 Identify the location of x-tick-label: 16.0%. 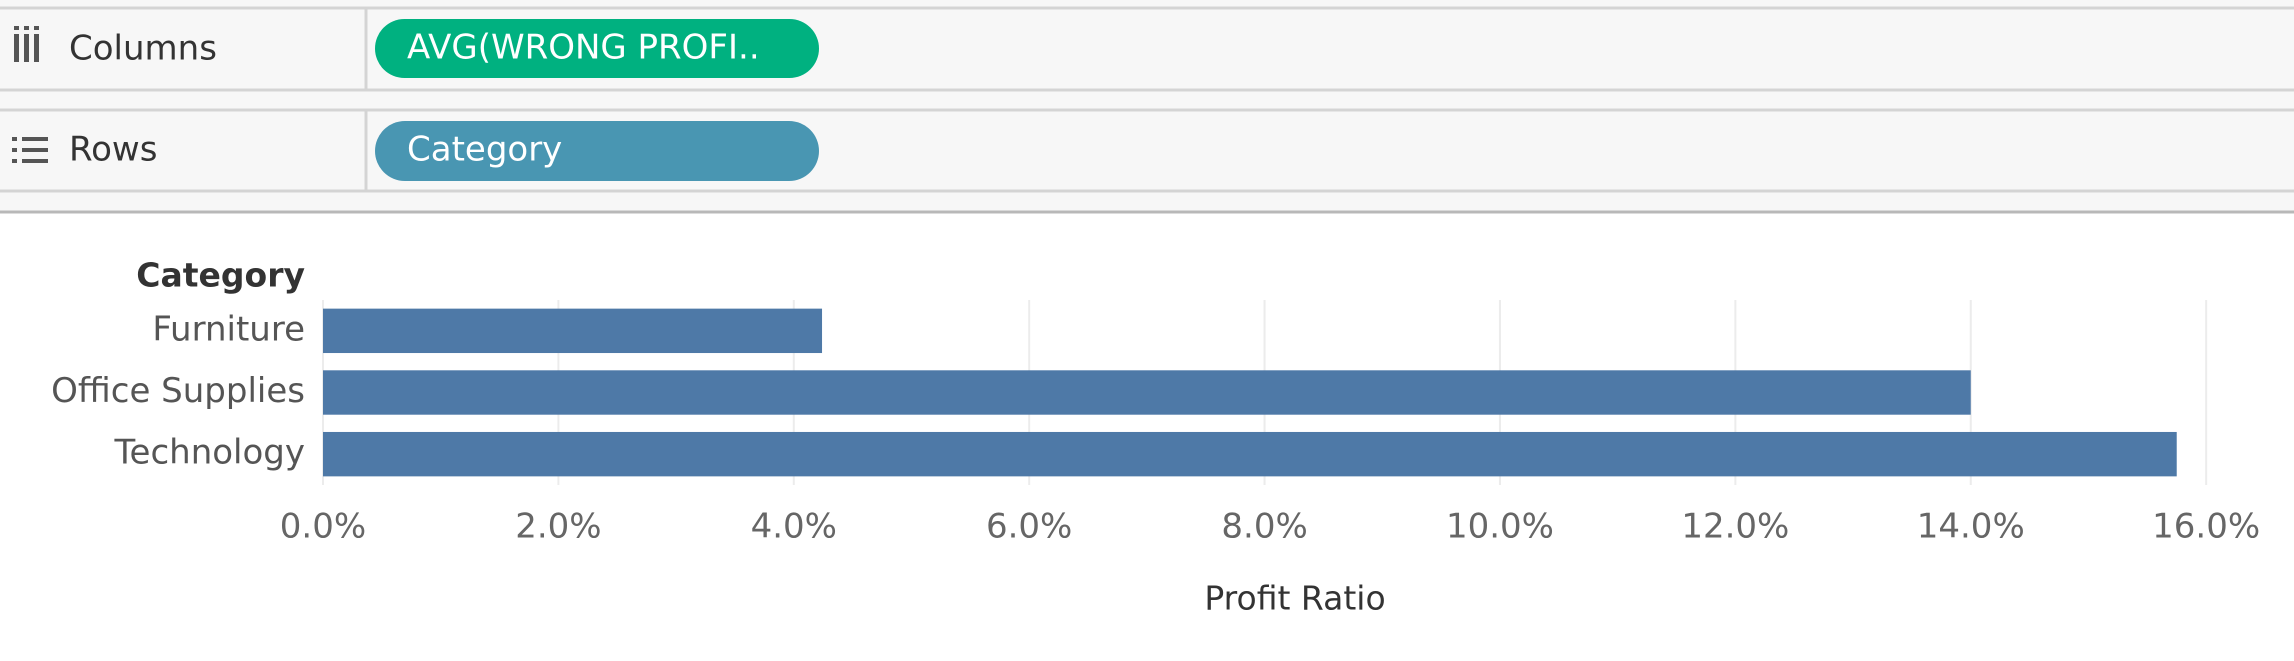
(2206, 527).